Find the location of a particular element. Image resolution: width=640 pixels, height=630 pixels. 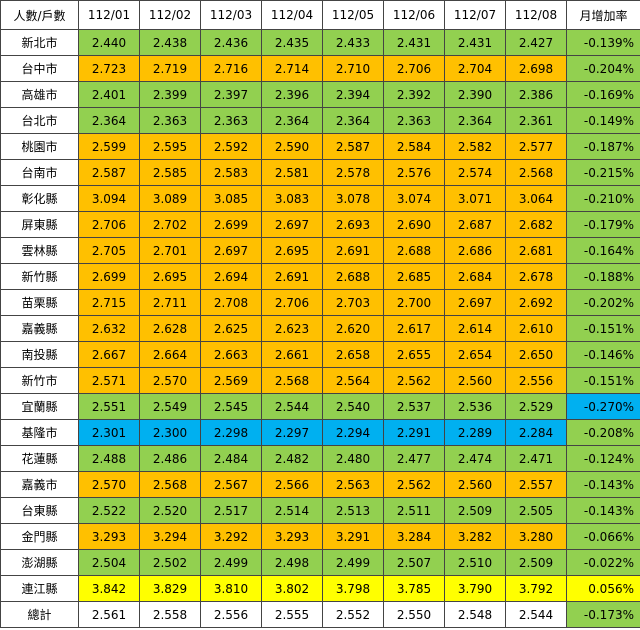

value-cell: 2.435 is located at coordinates (292, 42).